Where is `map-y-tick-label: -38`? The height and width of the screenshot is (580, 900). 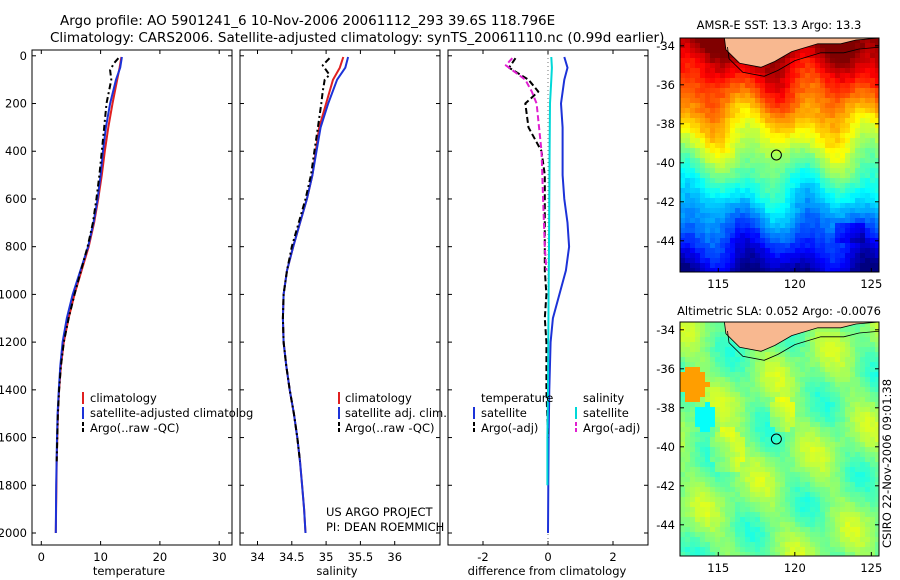 map-y-tick-label: -38 is located at coordinates (665, 408).